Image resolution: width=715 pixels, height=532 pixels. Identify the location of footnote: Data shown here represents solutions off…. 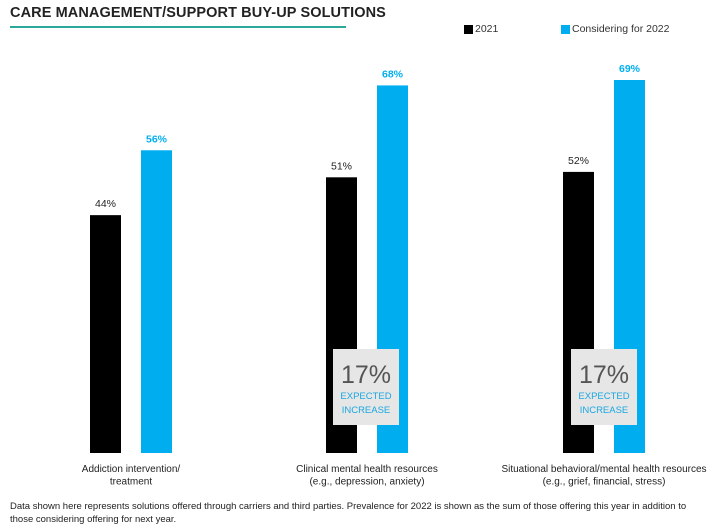
(348, 513).